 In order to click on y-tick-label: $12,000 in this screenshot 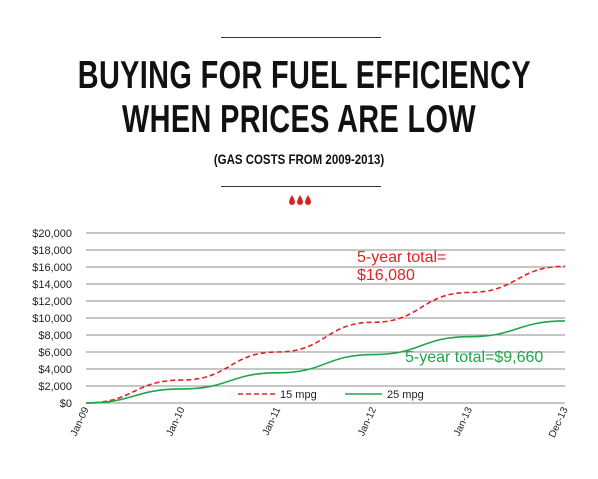, I will do `click(52, 302)`.